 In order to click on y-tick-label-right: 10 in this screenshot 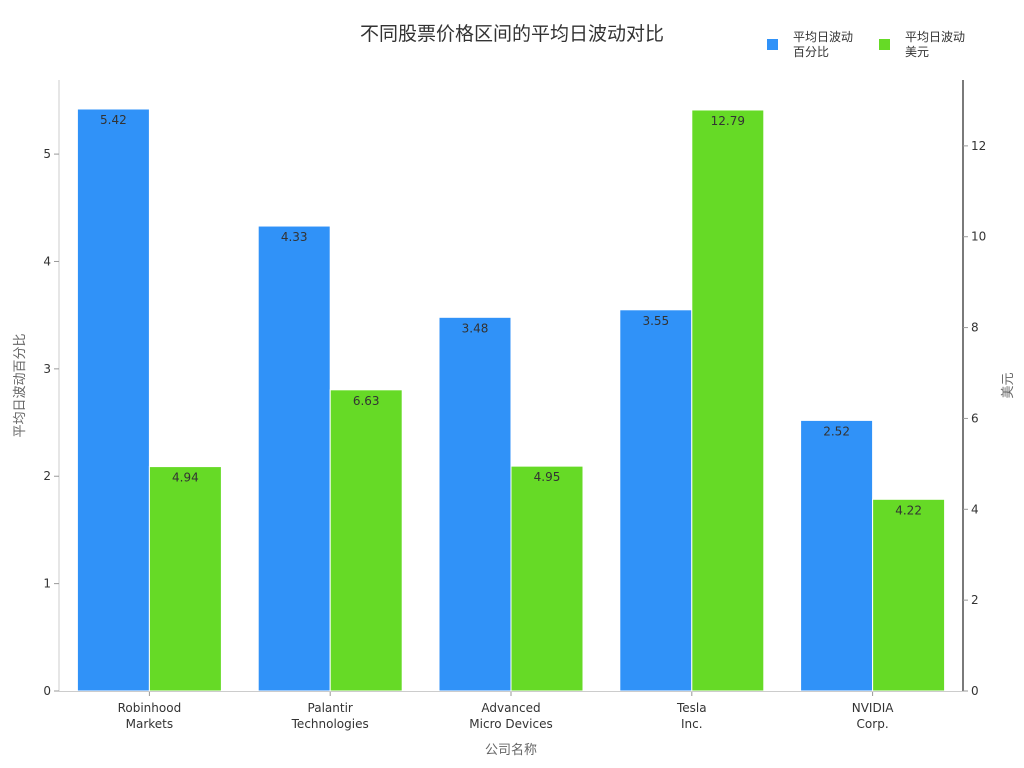, I will do `click(978, 237)`.